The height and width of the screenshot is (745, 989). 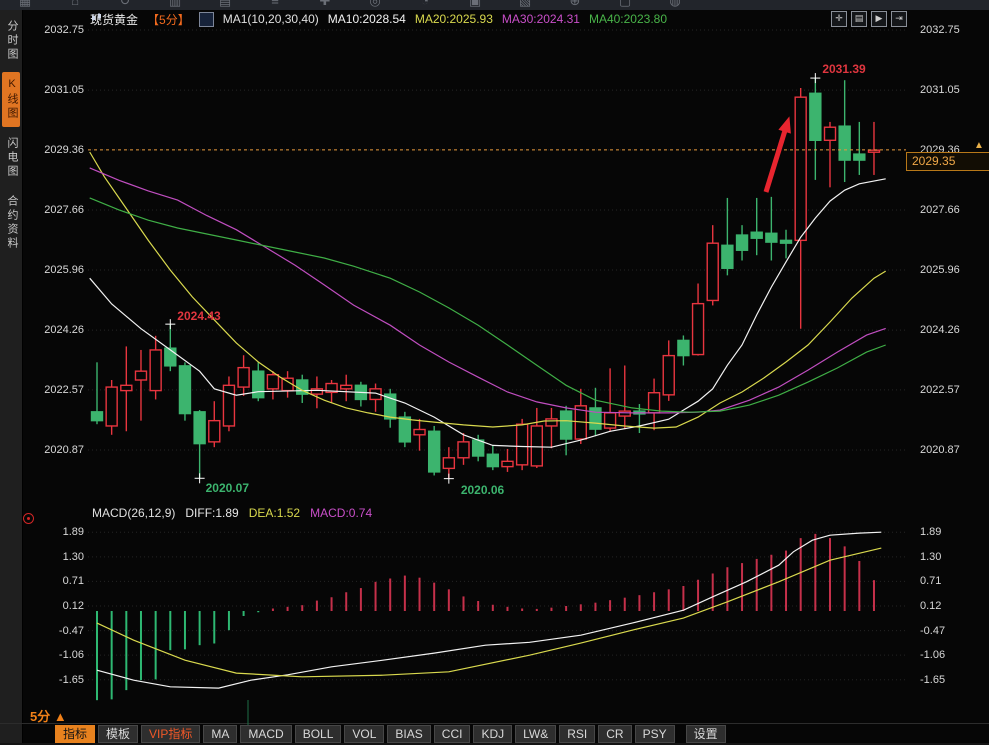 What do you see at coordinates (270, 19) in the screenshot?
I see `ma-settings-label: MA1(10,20,30,40)` at bounding box center [270, 19].